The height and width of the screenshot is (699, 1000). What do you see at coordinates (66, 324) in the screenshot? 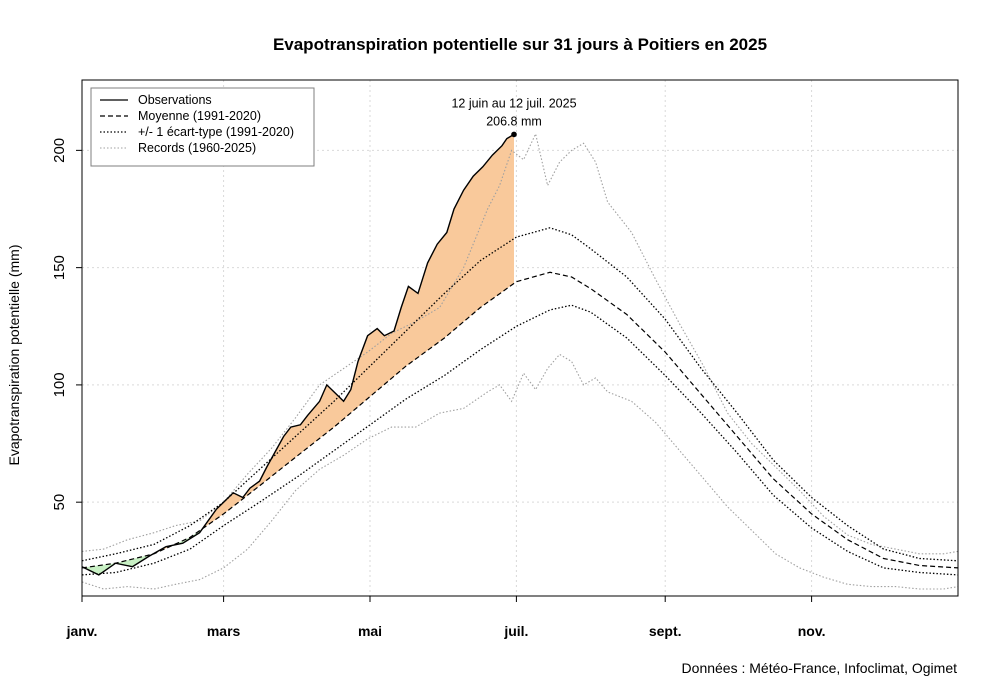
I see `y-axis: 50 100 150 200` at bounding box center [66, 324].